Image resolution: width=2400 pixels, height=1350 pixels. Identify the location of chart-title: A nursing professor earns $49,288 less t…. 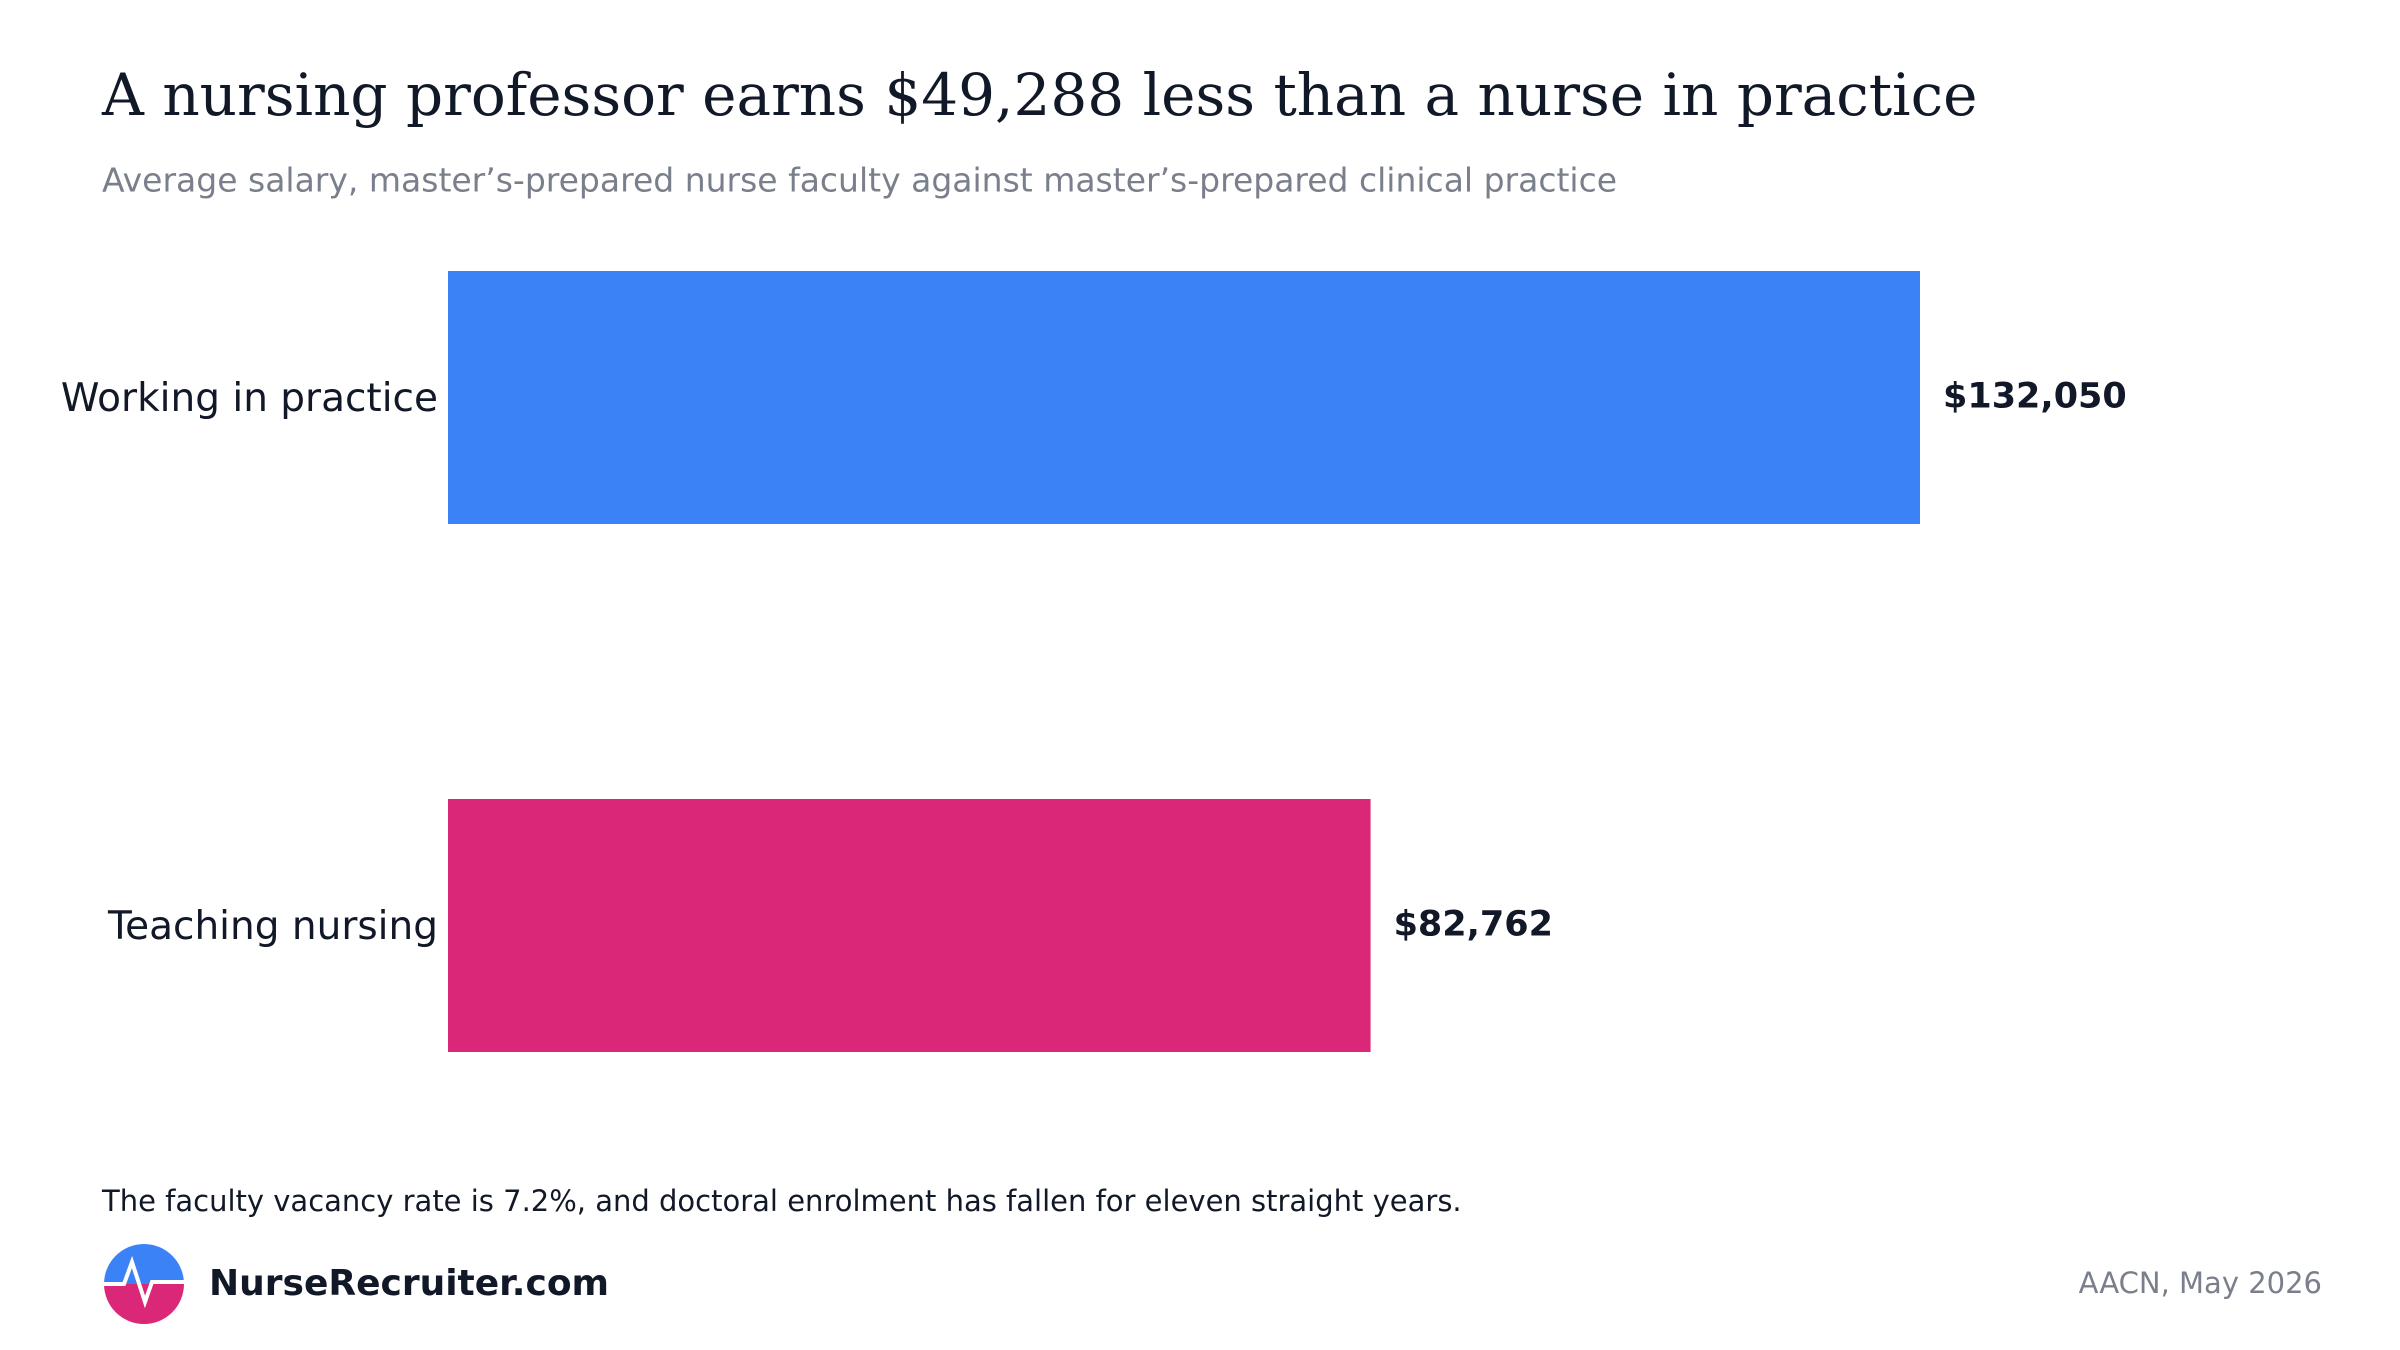
(1039, 95).